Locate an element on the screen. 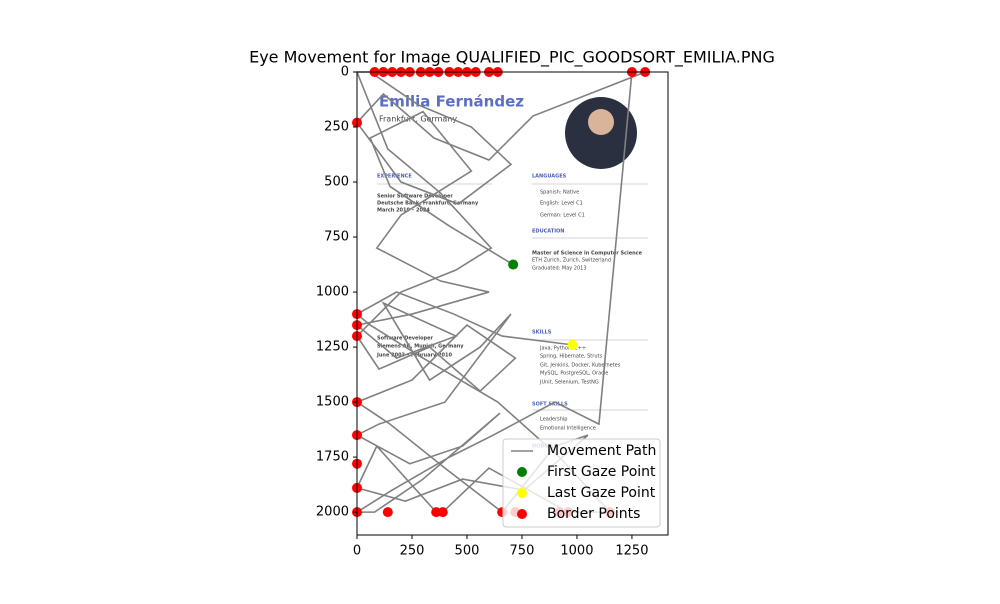 The width and height of the screenshot is (1000, 604). legend-label: Last Gaze Point is located at coordinates (601, 493).